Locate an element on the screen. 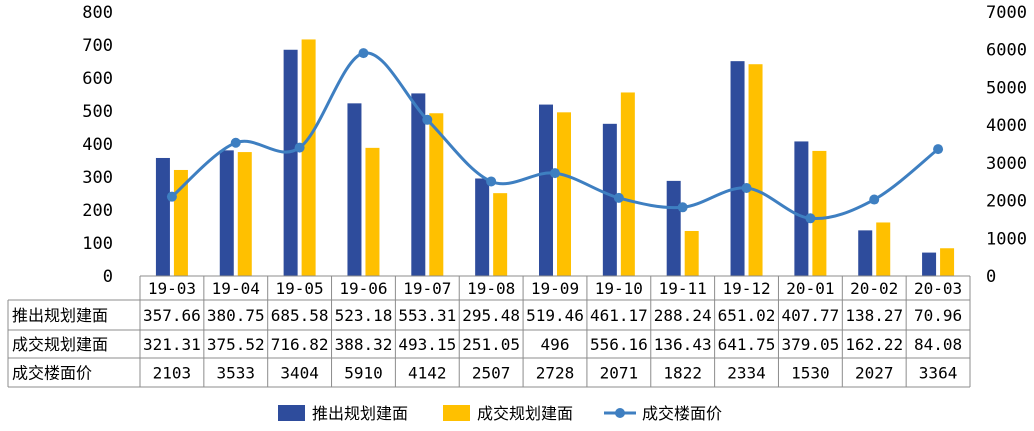 This screenshot has height=431, width=1034. table-cell: 2071 is located at coordinates (619, 373).